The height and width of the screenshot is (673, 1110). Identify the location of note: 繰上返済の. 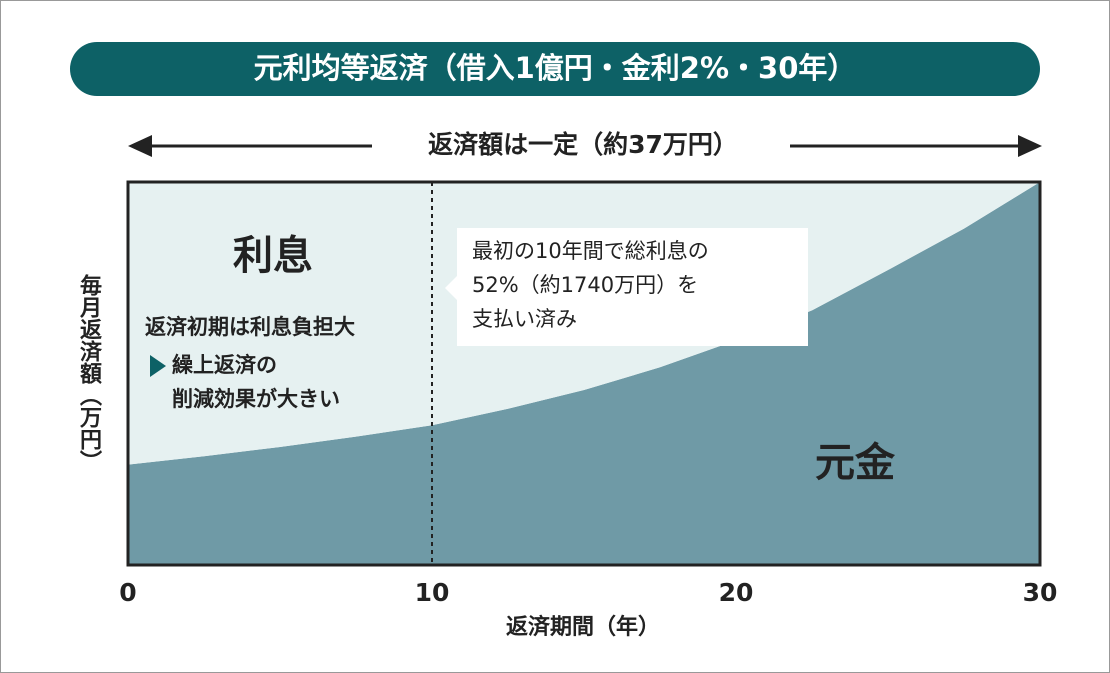
(224, 365).